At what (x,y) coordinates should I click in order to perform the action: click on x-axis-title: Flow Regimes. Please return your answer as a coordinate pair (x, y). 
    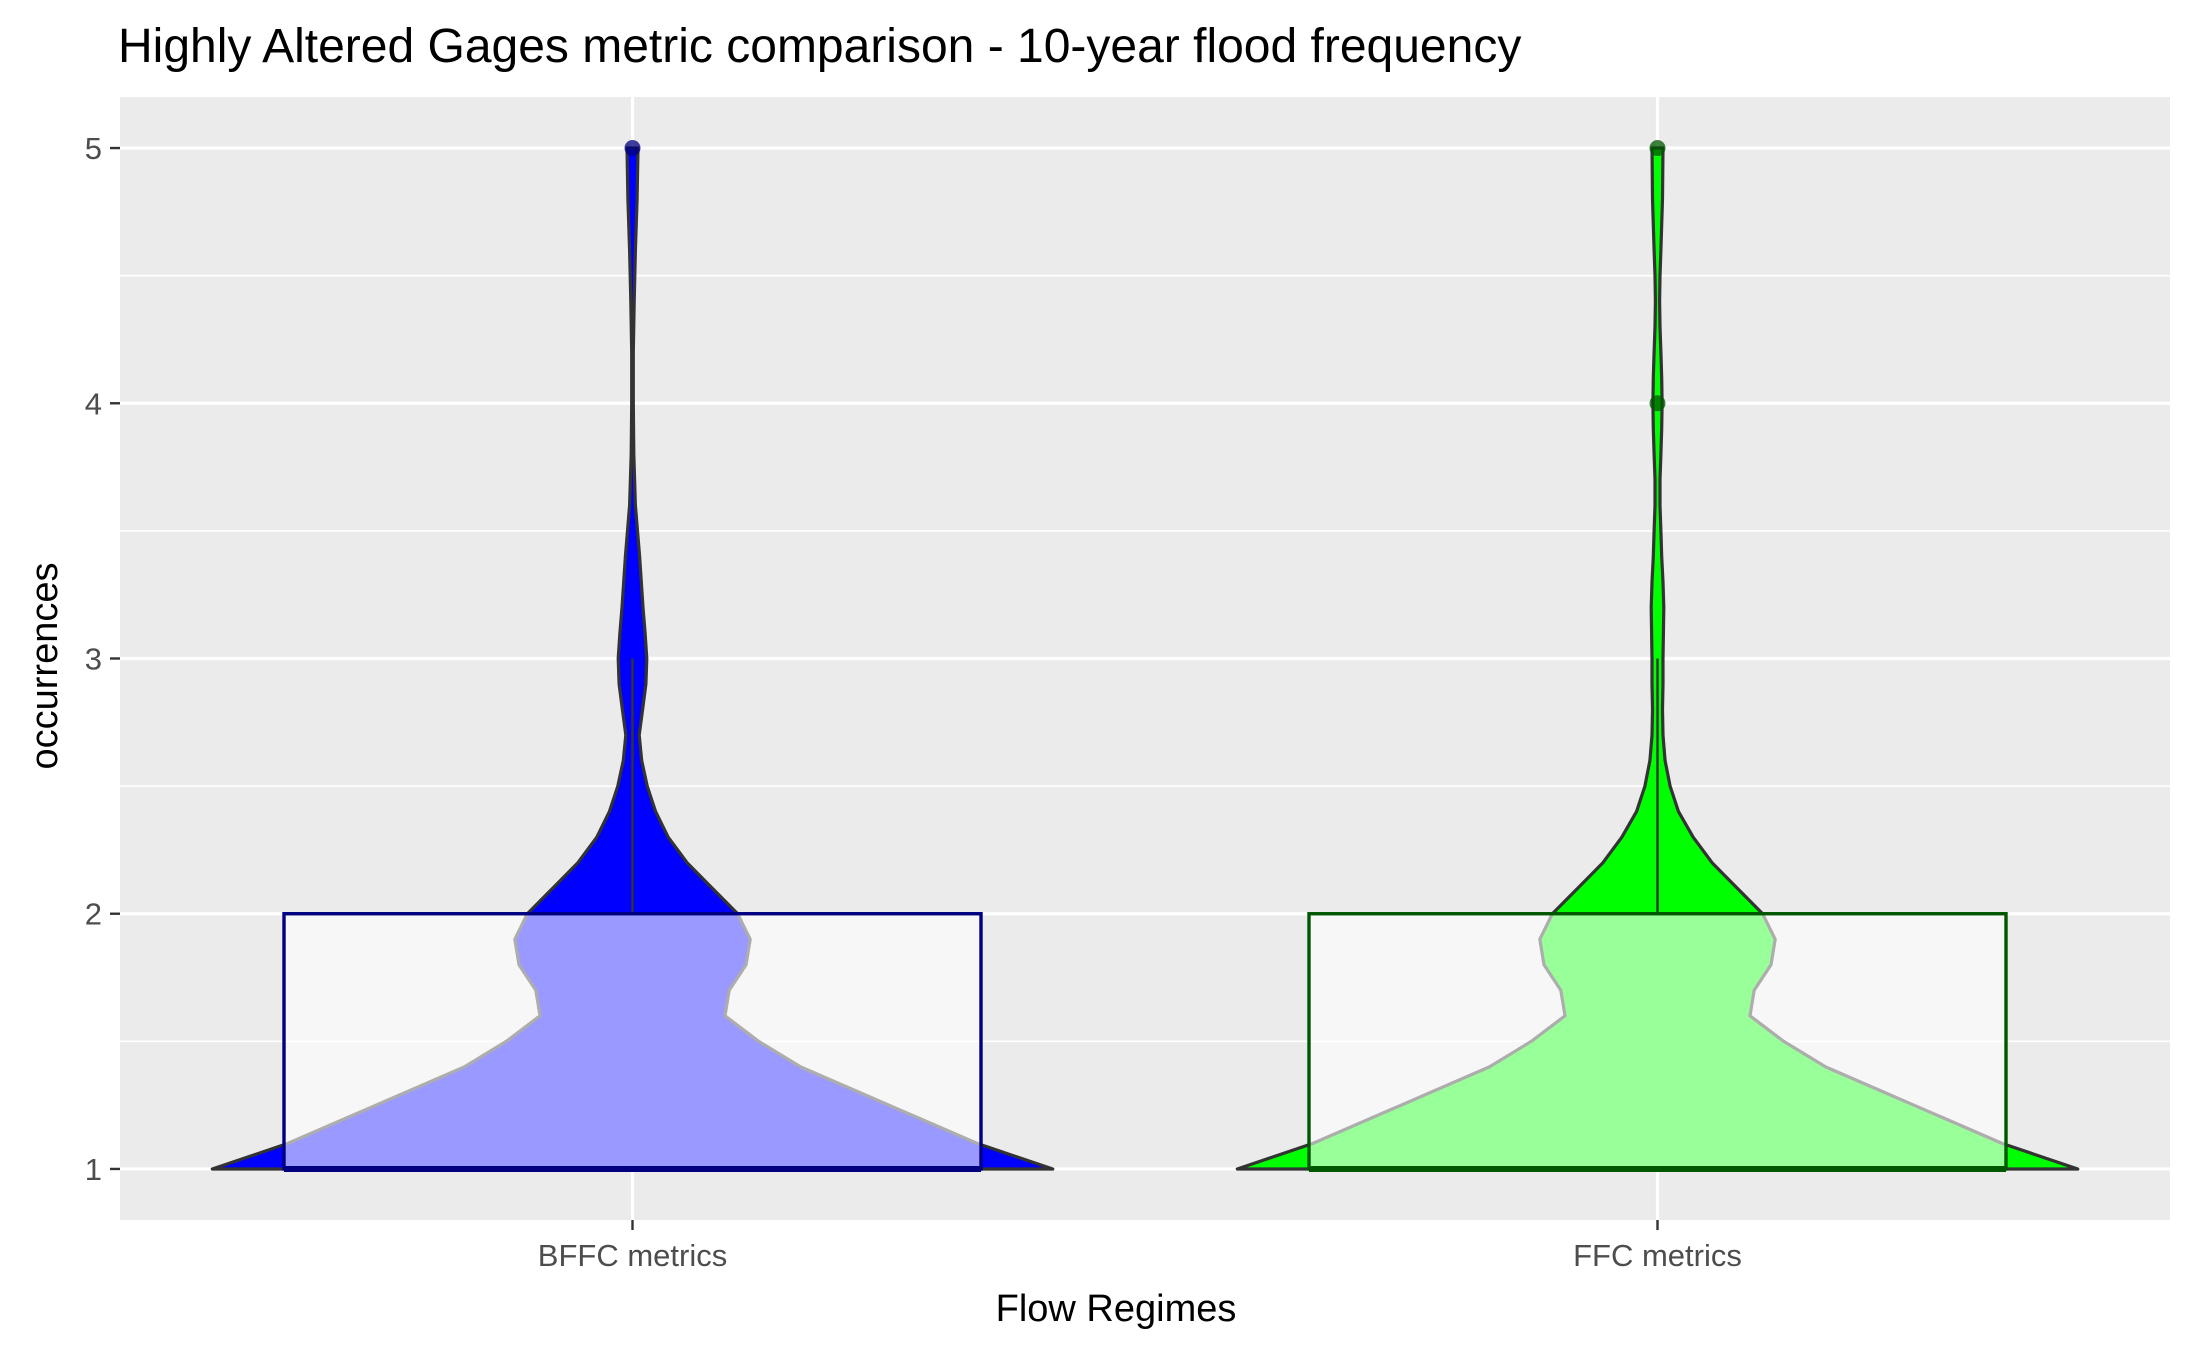
    Looking at the image, I should click on (1116, 1309).